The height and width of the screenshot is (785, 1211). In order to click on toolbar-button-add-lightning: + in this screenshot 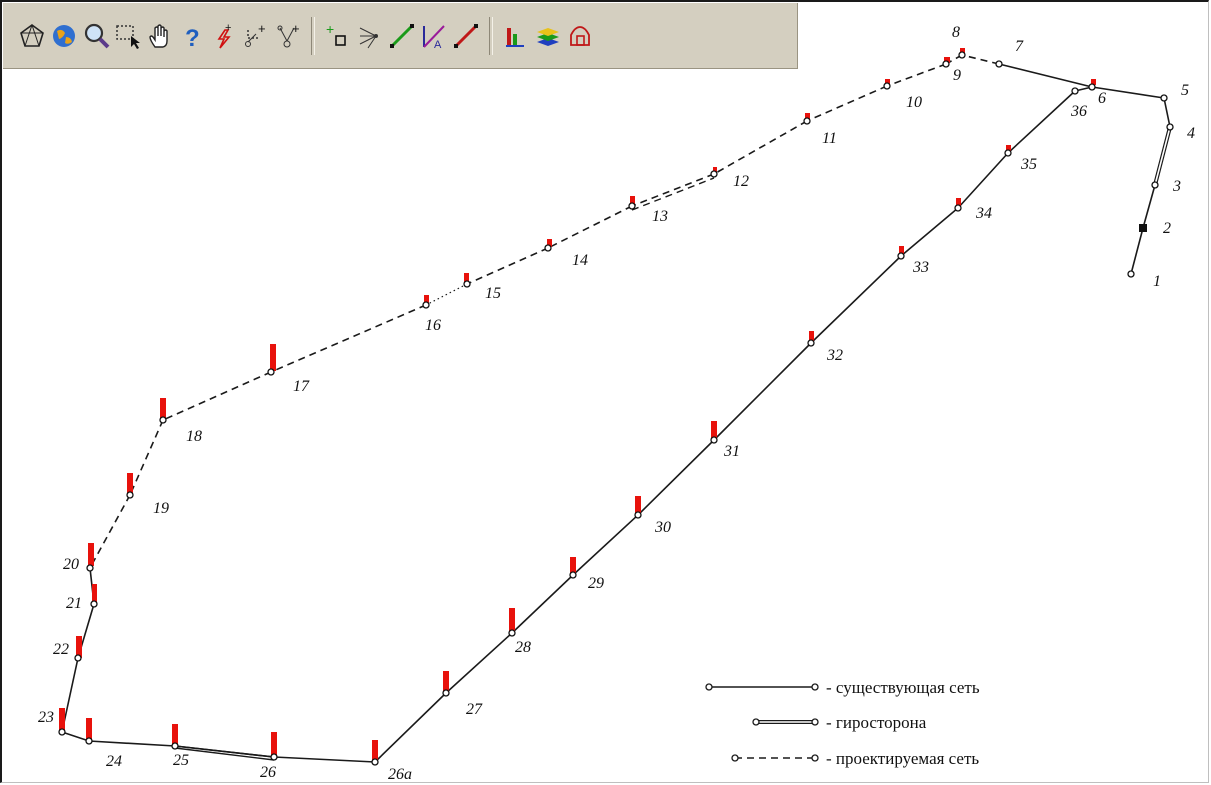, I will do `click(224, 36)`.